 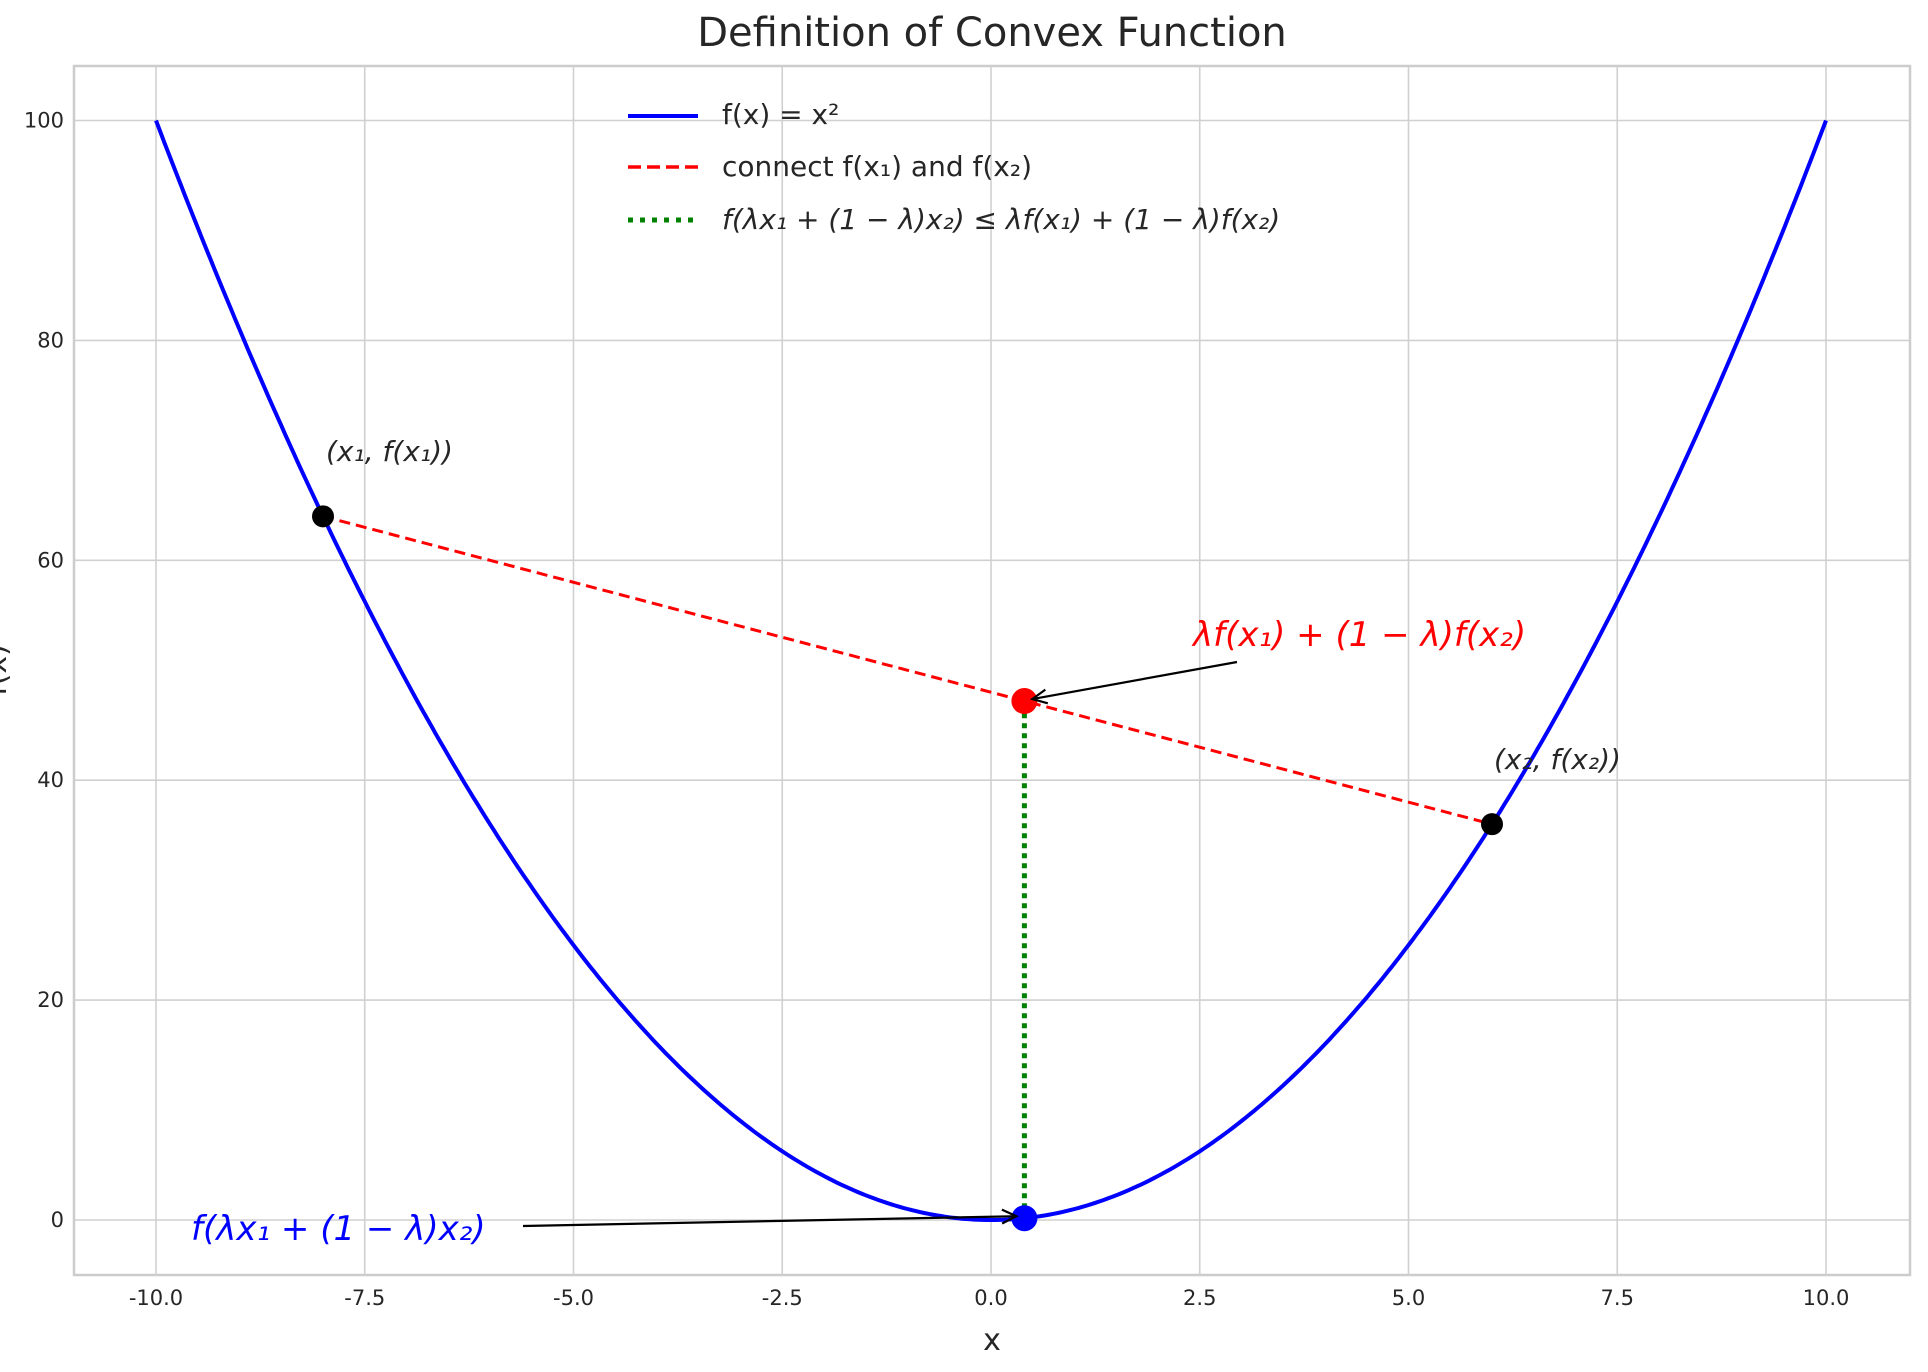 What do you see at coordinates (1135, 680) in the screenshot?
I see `arrow-chord-point` at bounding box center [1135, 680].